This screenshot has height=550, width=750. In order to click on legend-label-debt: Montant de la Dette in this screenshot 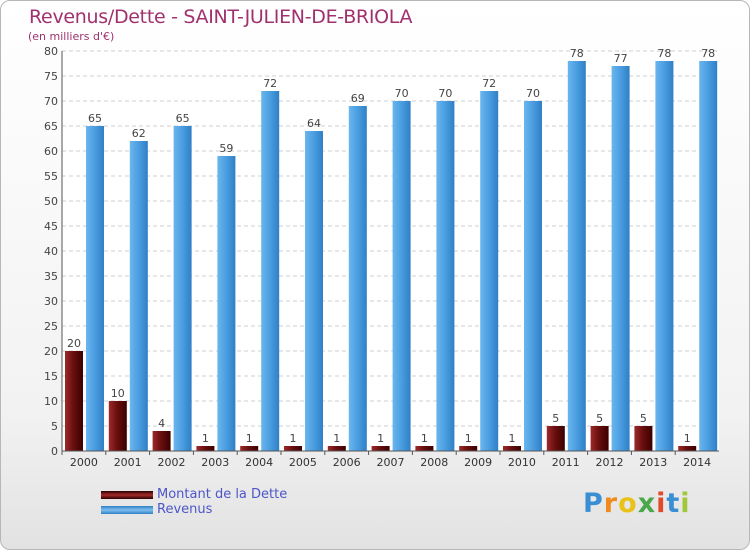, I will do `click(222, 494)`.